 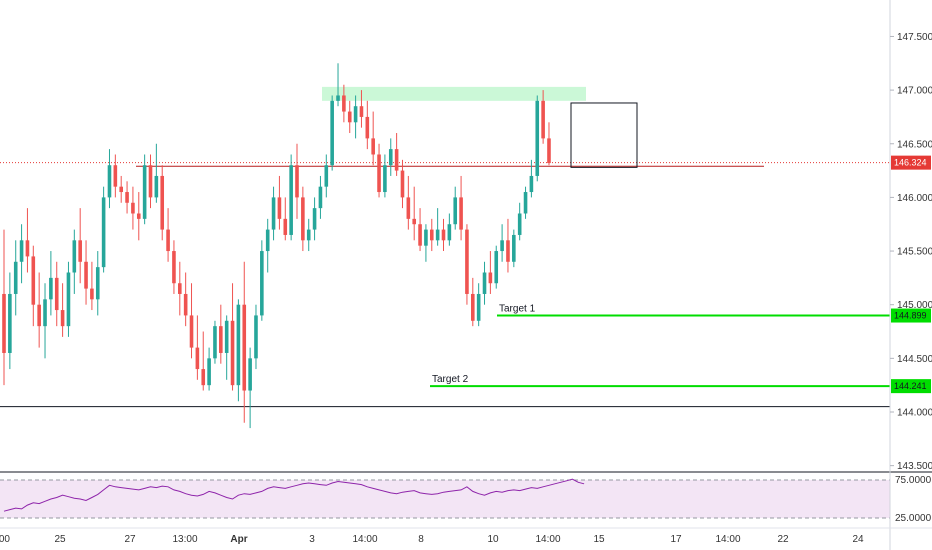 I want to click on x-tick-label: 14:00, so click(x=727, y=539).